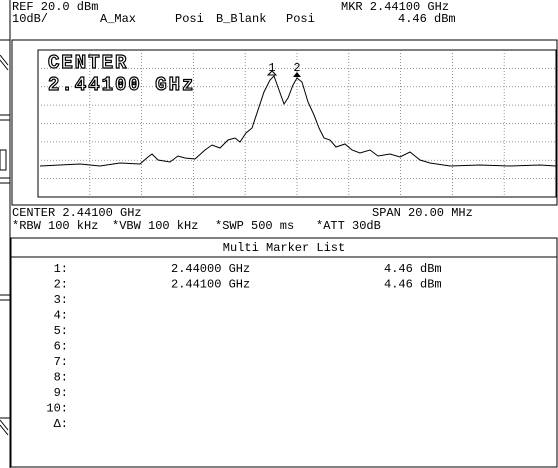 This screenshot has width=558, height=468. What do you see at coordinates (284, 248) in the screenshot?
I see `list-title: Multi Marker List` at bounding box center [284, 248].